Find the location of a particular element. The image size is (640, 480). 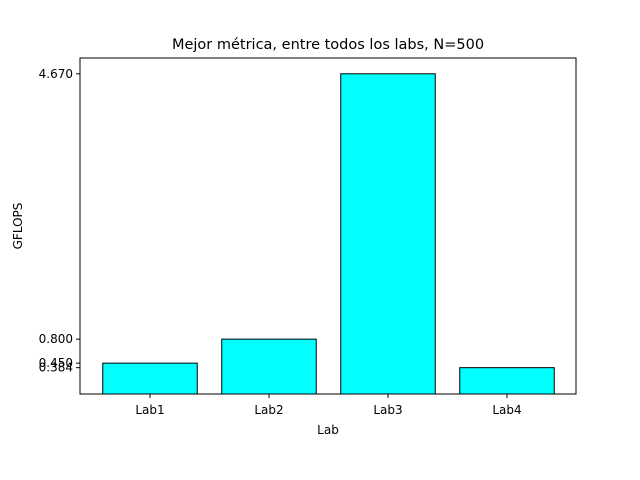

y-axis-label: GFLOPS is located at coordinates (18, 226).